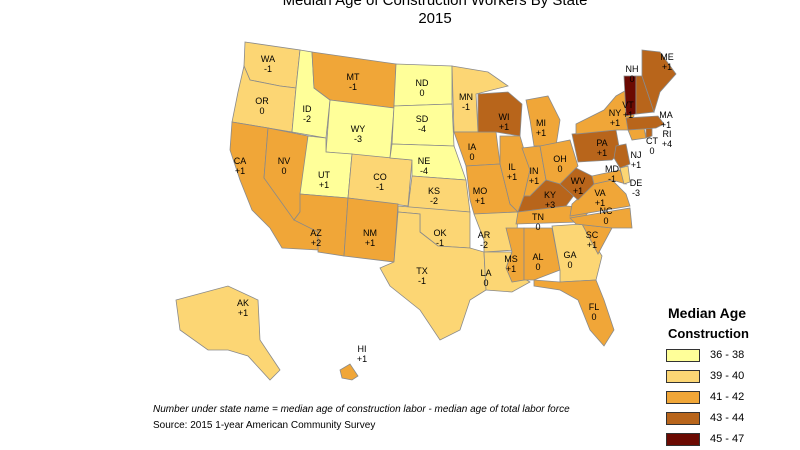  Describe the element at coordinates (349, 372) in the screenshot. I see `state-shape-hi` at that location.